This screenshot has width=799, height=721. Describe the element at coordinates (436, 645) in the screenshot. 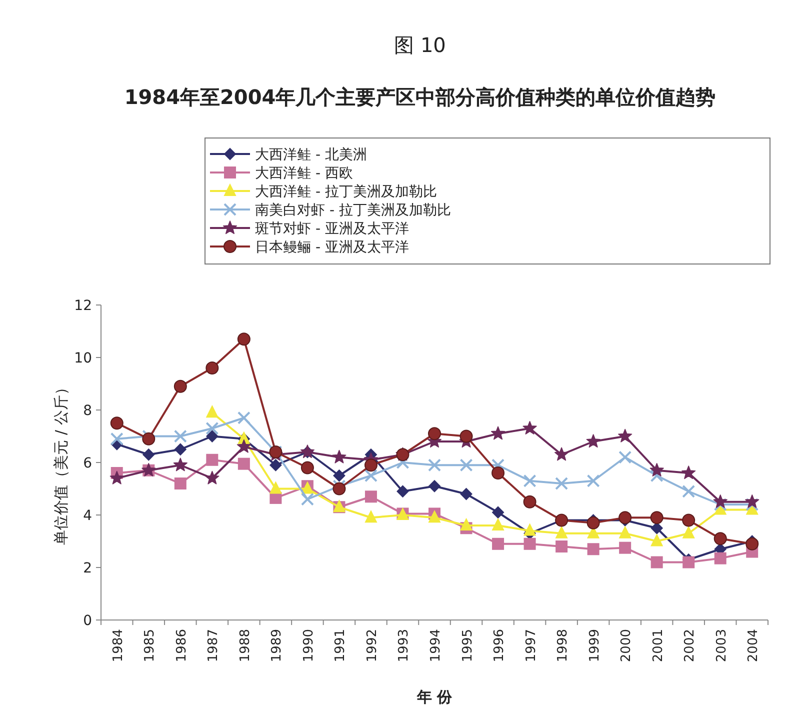

I see `x-tick-label: 1994` at that location.